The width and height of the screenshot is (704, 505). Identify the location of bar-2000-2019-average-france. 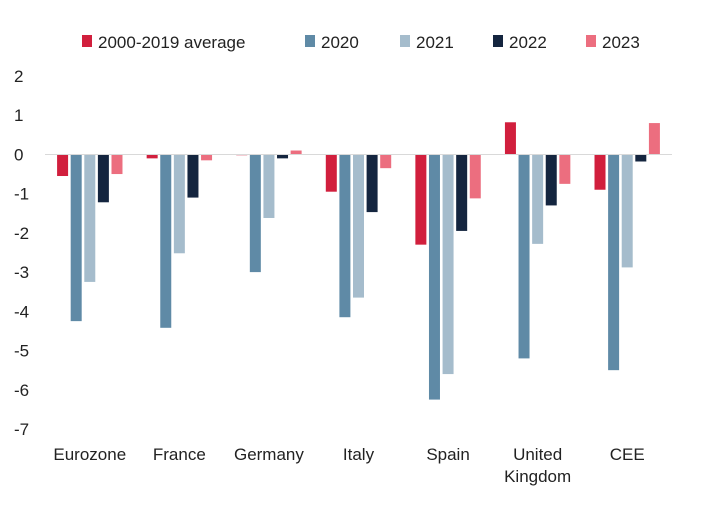
(152, 156).